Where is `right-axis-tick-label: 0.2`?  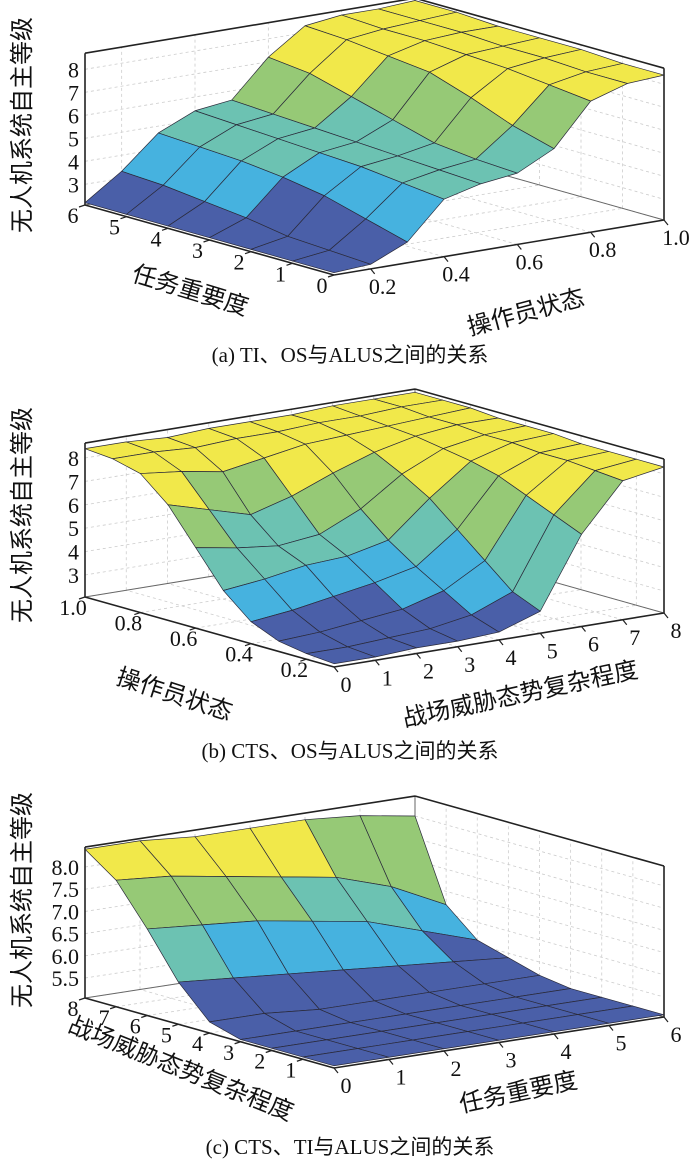 right-axis-tick-label: 0.2 is located at coordinates (383, 286).